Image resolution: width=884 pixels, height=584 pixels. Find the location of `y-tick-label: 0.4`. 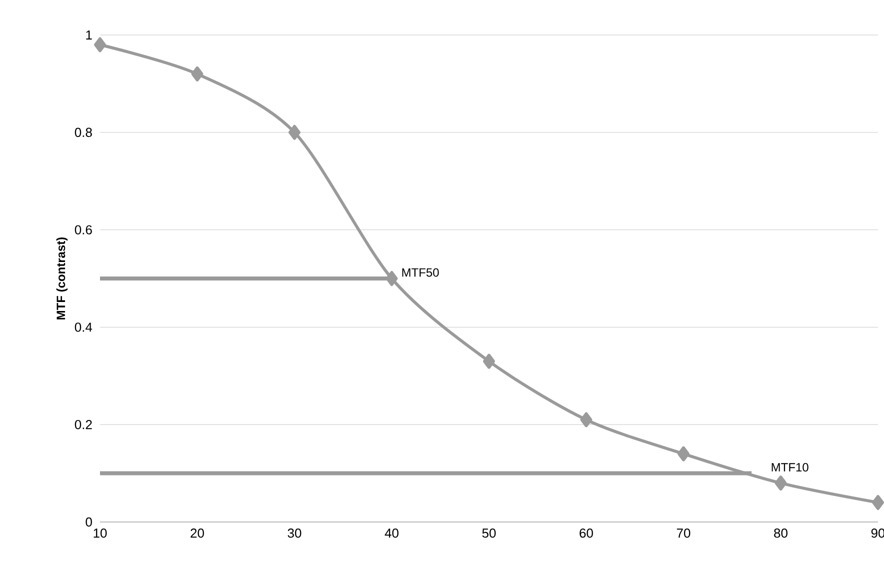

y-tick-label: 0.4 is located at coordinates (83, 327).